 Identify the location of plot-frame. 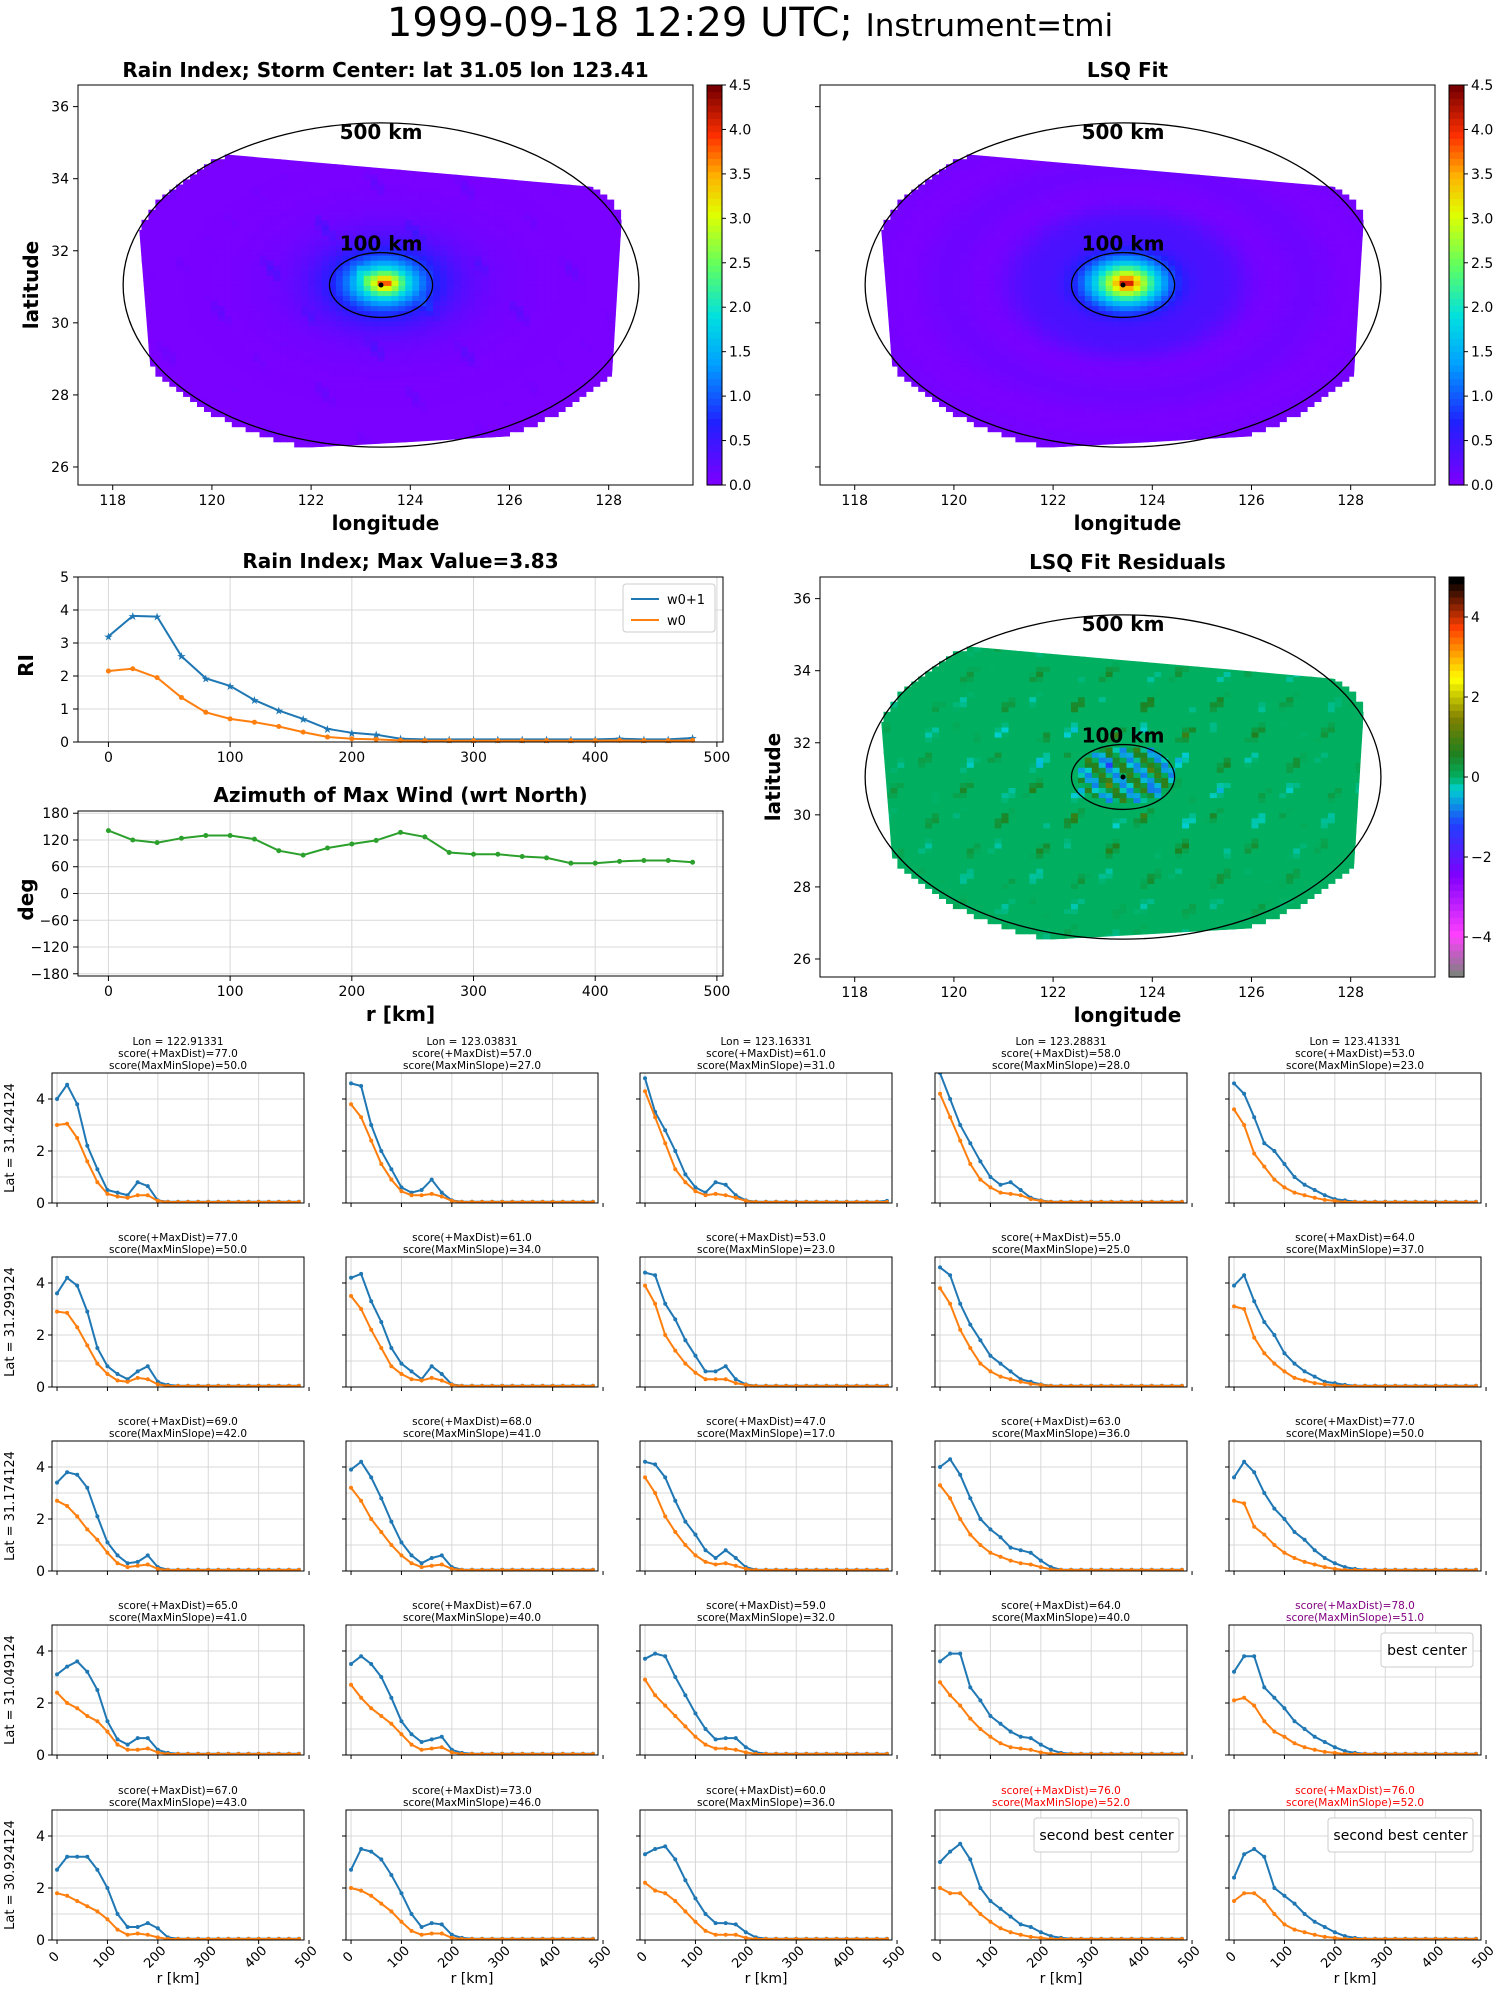
(766, 1875).